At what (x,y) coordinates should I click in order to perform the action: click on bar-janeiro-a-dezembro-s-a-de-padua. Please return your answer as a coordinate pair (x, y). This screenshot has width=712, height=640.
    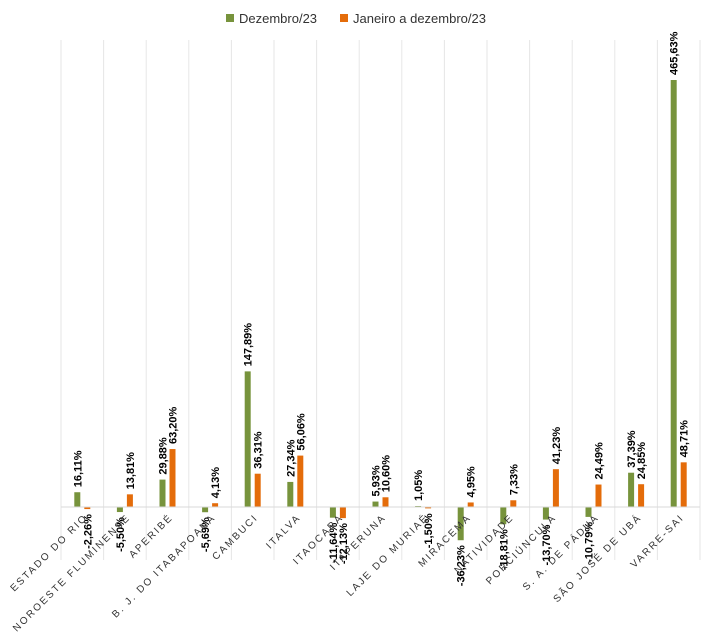
    Looking at the image, I should click on (598, 495).